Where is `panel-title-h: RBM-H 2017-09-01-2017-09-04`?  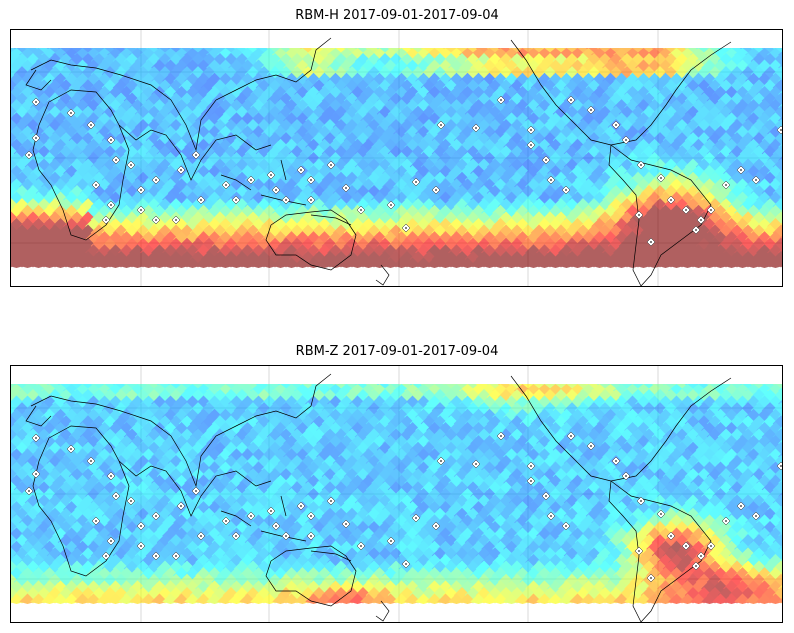 panel-title-h: RBM-H 2017-09-01-2017-09-04 is located at coordinates (397, 15).